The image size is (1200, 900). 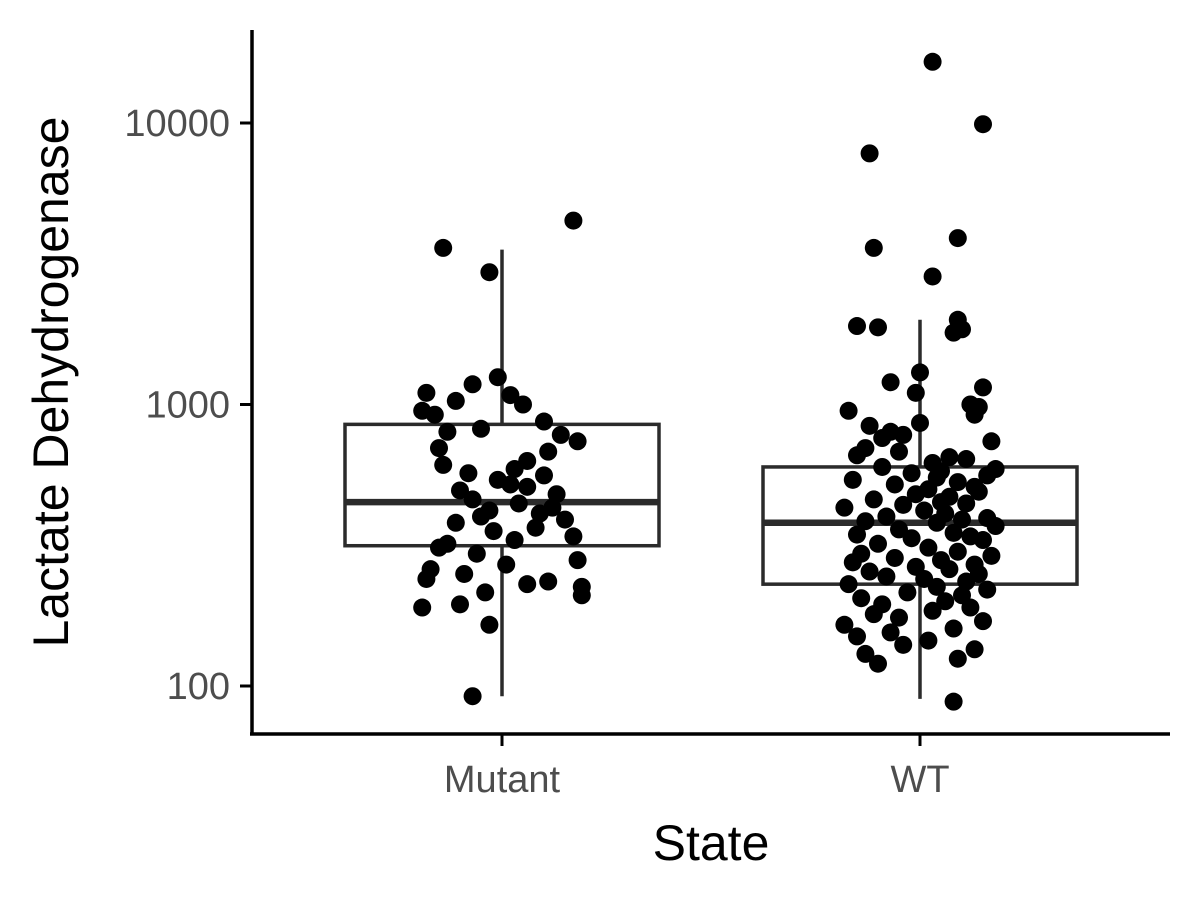 I want to click on y-tick-label: 1000, so click(x=187, y=406).